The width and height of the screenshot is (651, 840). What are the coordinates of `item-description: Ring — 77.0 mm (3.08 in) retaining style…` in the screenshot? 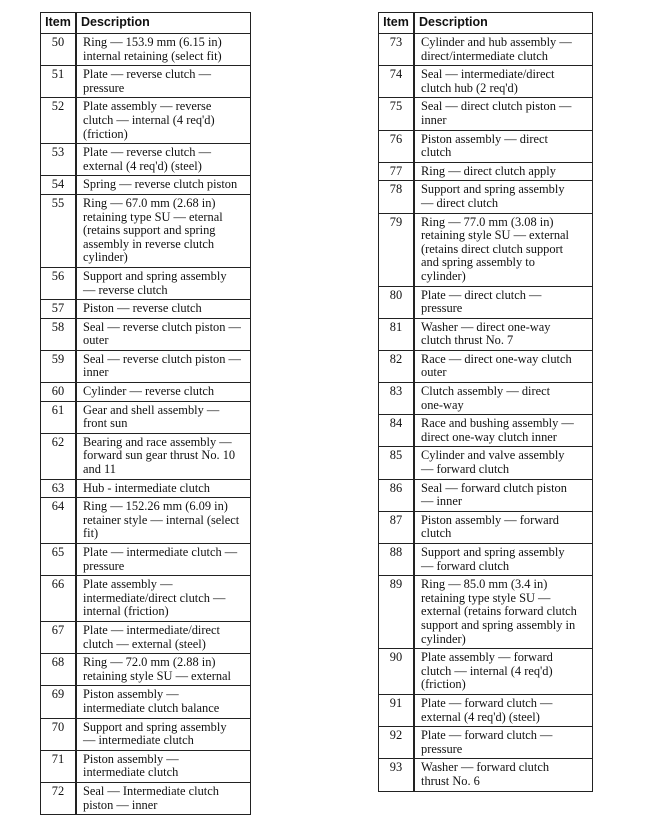 It's located at (503, 249).